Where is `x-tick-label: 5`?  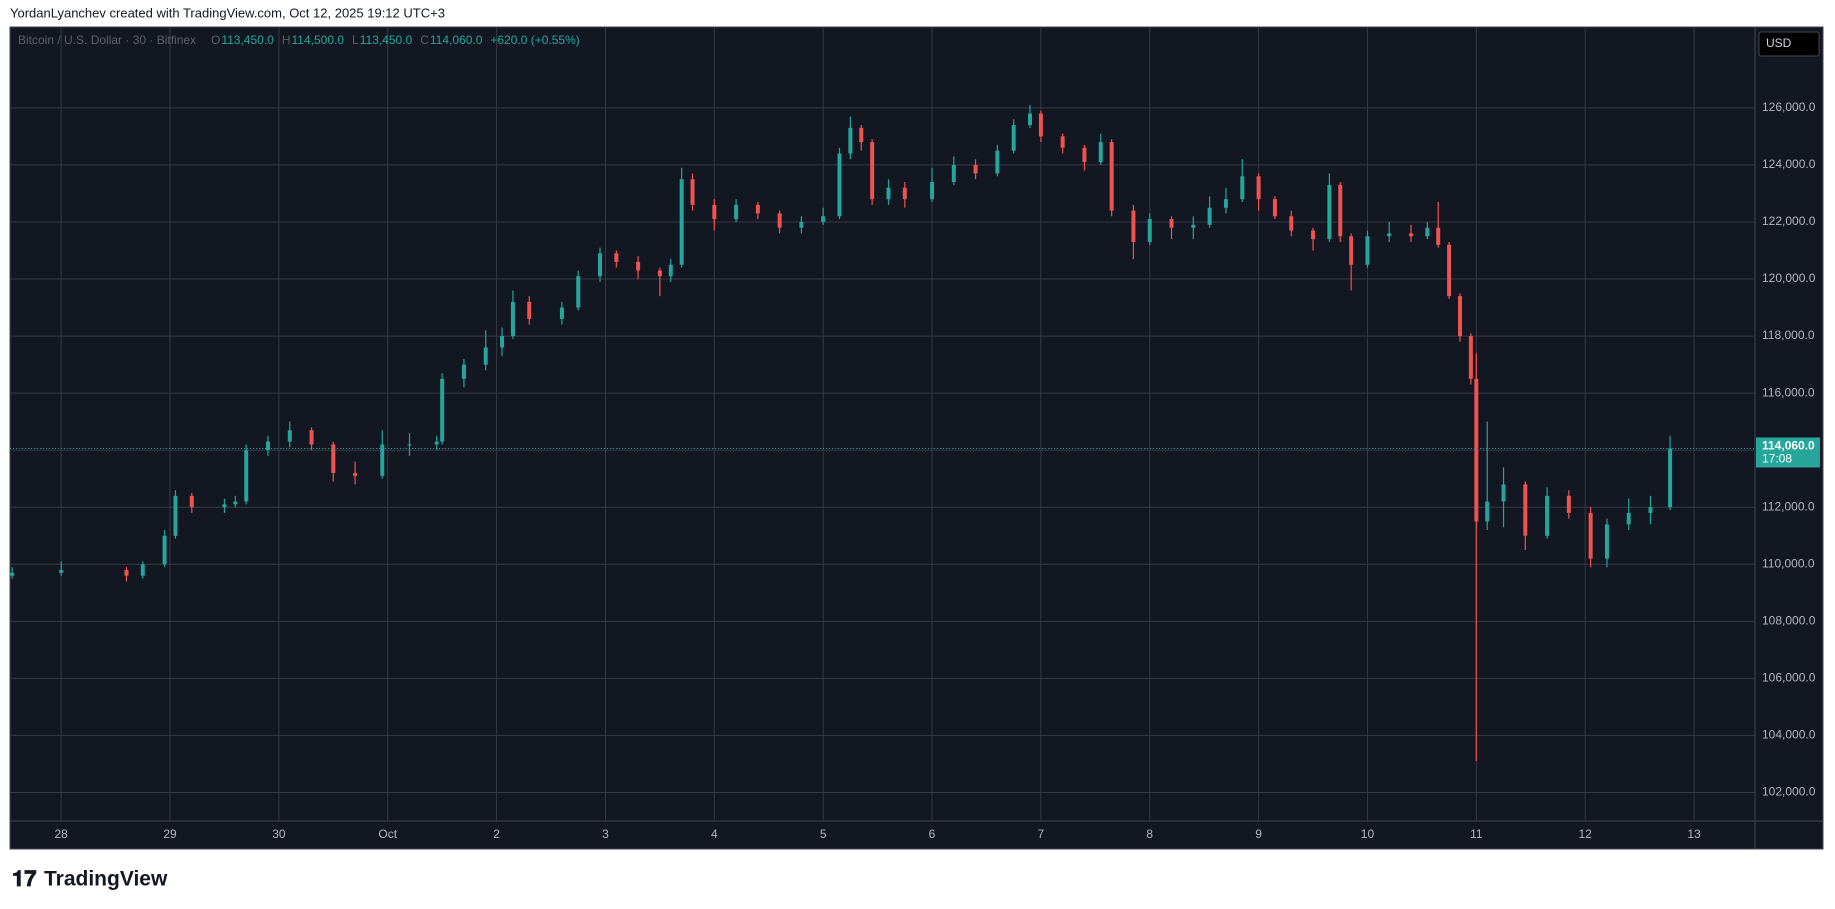
x-tick-label: 5 is located at coordinates (823, 834).